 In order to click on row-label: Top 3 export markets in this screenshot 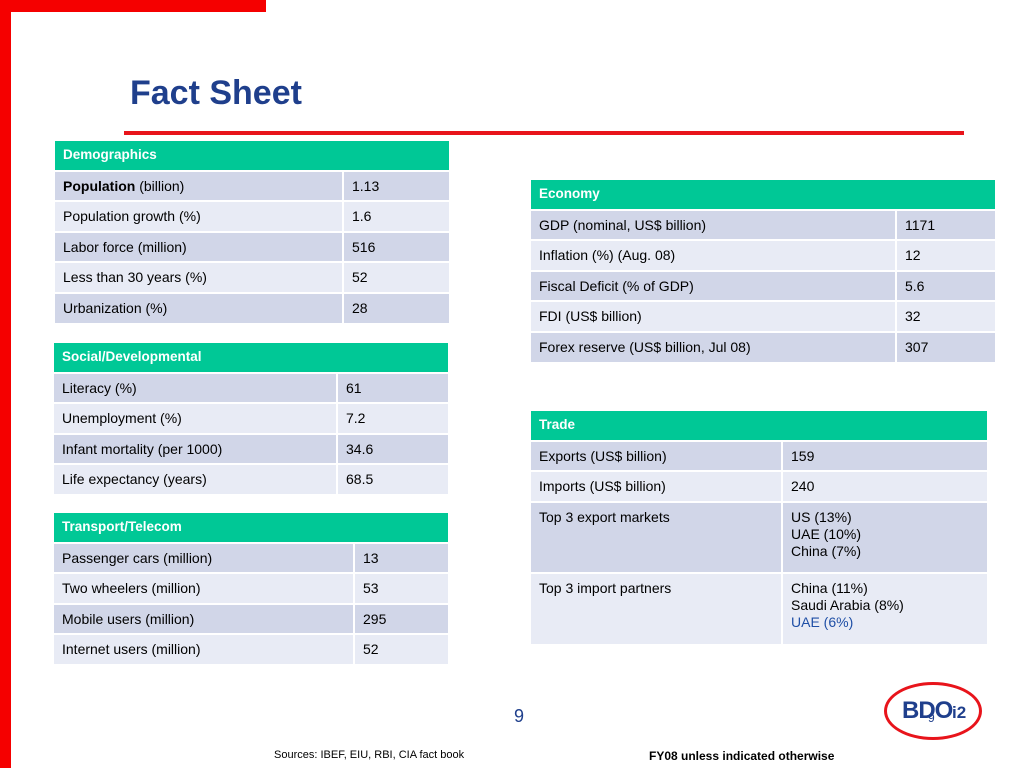, I will do `click(656, 537)`.